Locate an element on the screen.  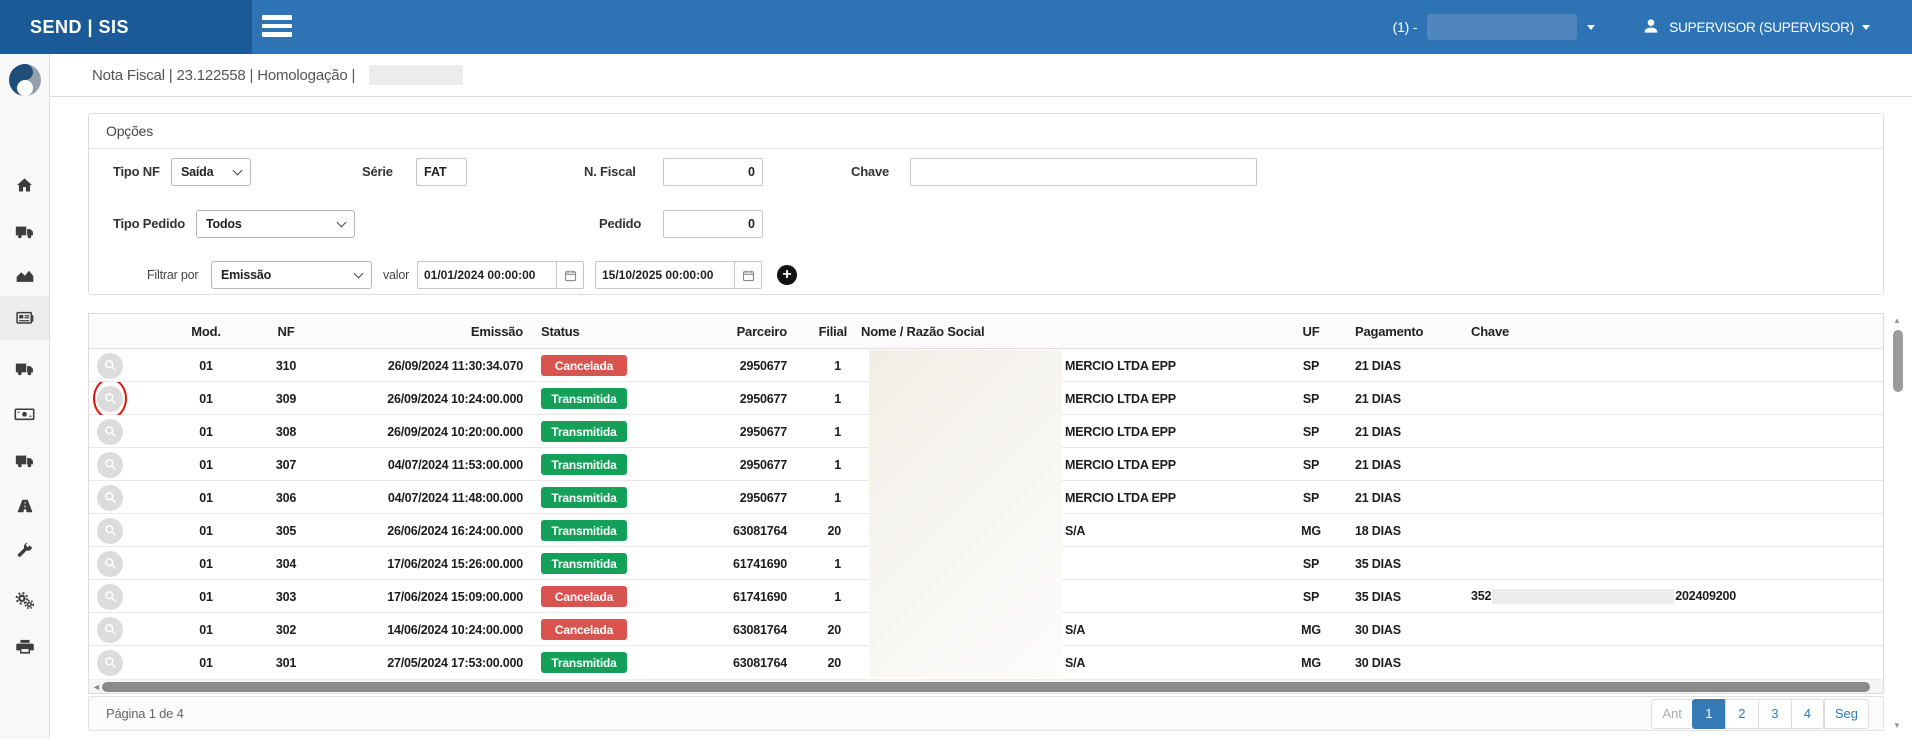
menu-toggle-icon is located at coordinates (279, 27).